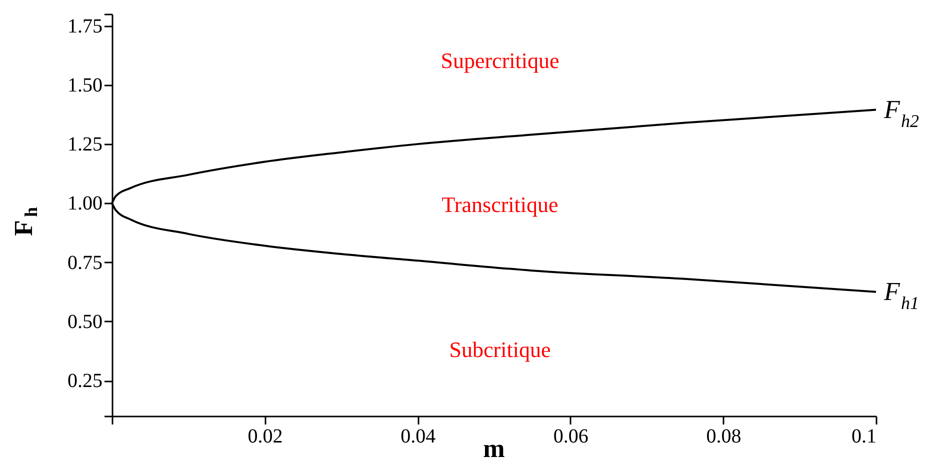 The width and height of the screenshot is (930, 465). Describe the element at coordinates (85, 381) in the screenshot. I see `y-tick-label: 0.25` at that location.